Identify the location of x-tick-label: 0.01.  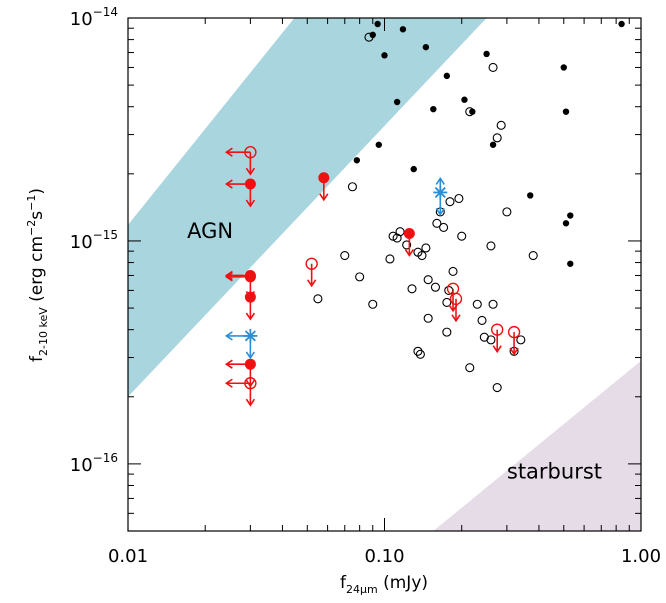
(128, 556).